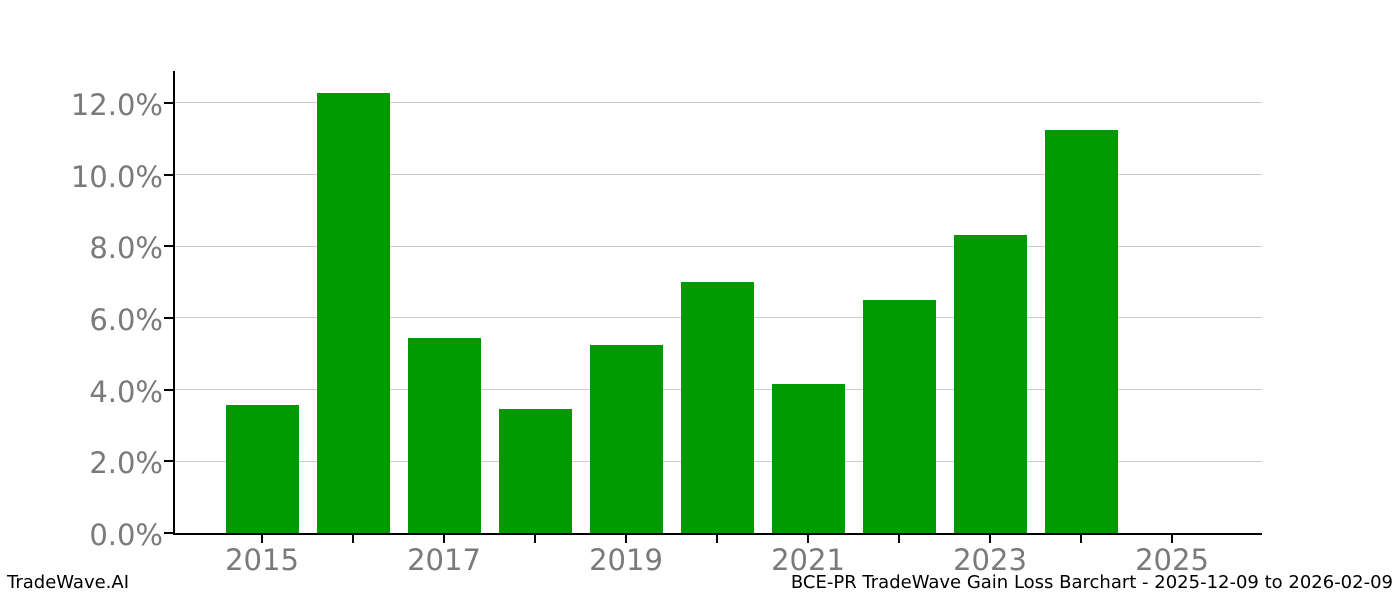 The image size is (1400, 600). I want to click on bar-2020, so click(717, 407).